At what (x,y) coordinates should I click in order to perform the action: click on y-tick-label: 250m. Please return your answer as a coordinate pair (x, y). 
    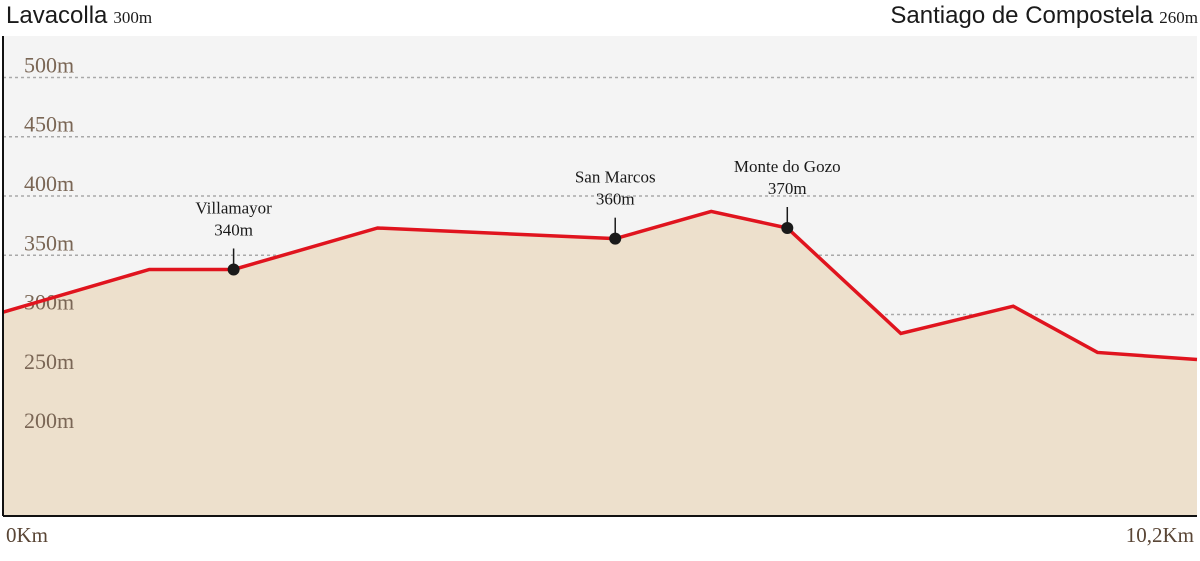
    Looking at the image, I should click on (49, 361).